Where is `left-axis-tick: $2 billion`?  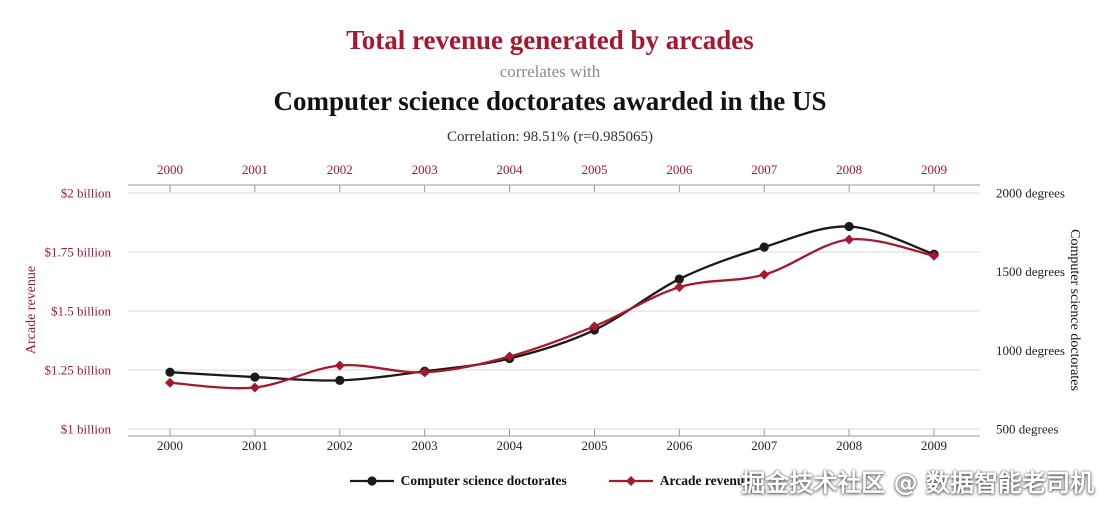
left-axis-tick: $2 billion is located at coordinates (86, 193).